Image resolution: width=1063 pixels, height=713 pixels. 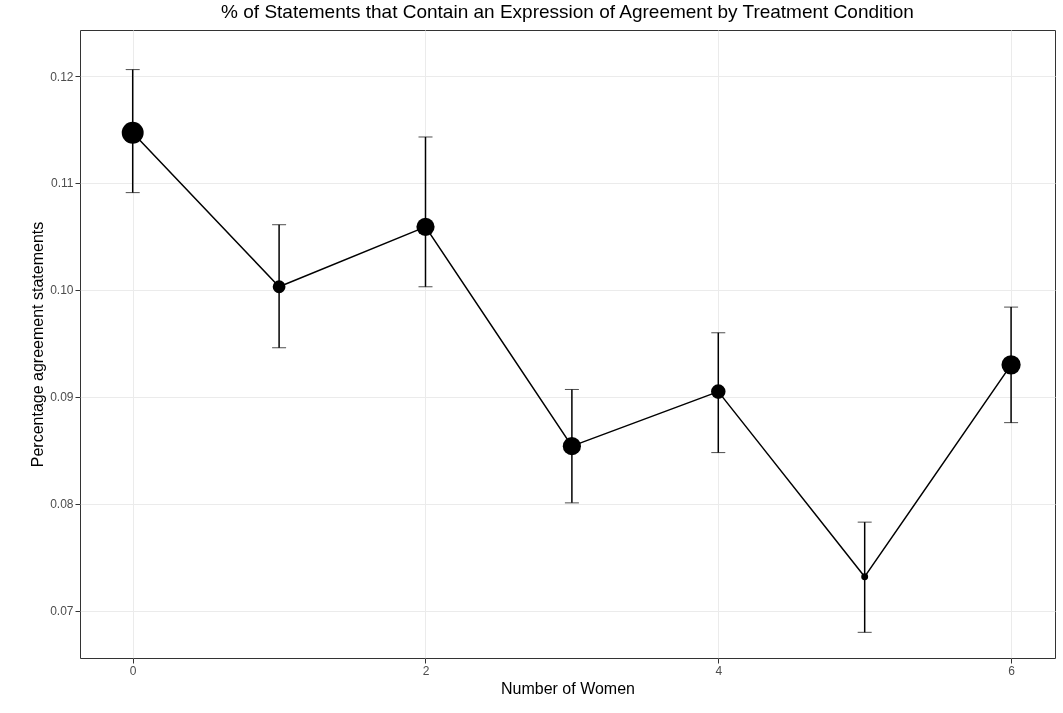 What do you see at coordinates (567, 11) in the screenshot?
I see `chart-title: % of Statements that Contain an Expression of Agreement by Treatment Condition` at bounding box center [567, 11].